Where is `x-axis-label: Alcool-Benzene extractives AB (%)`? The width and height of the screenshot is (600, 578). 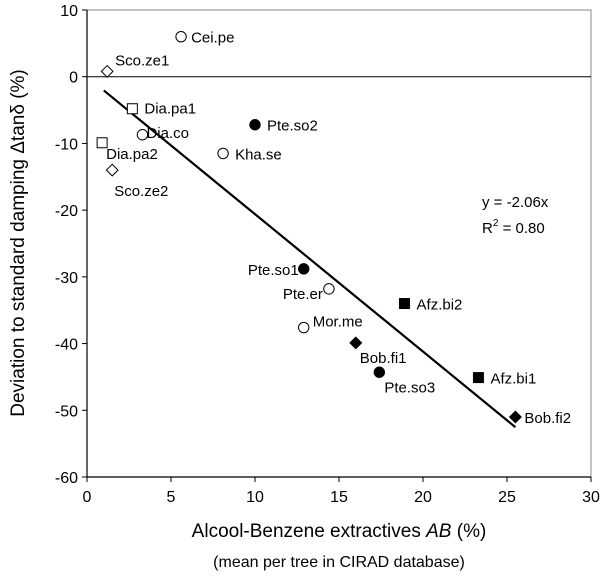 x-axis-label: Alcool-Benzene extractives AB (%) is located at coordinates (339, 531).